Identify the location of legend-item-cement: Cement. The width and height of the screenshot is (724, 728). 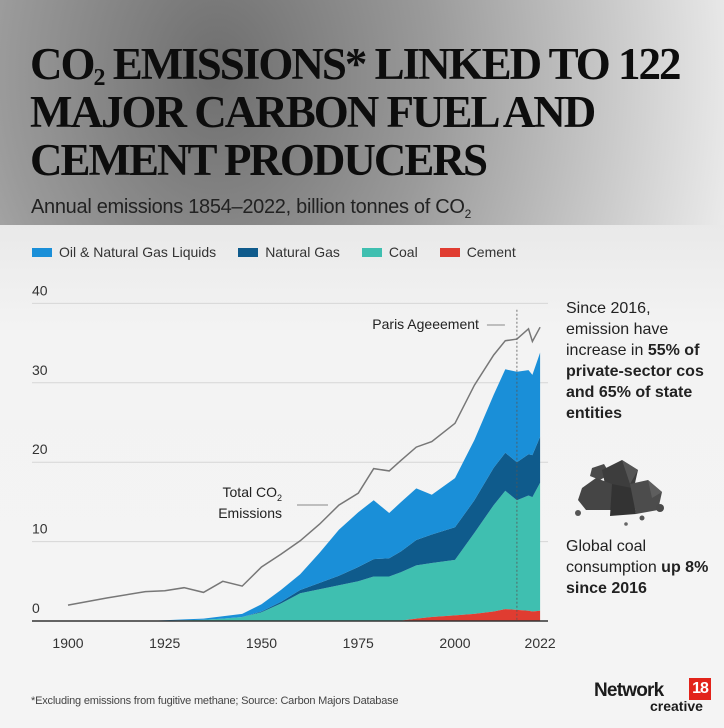
(477, 252).